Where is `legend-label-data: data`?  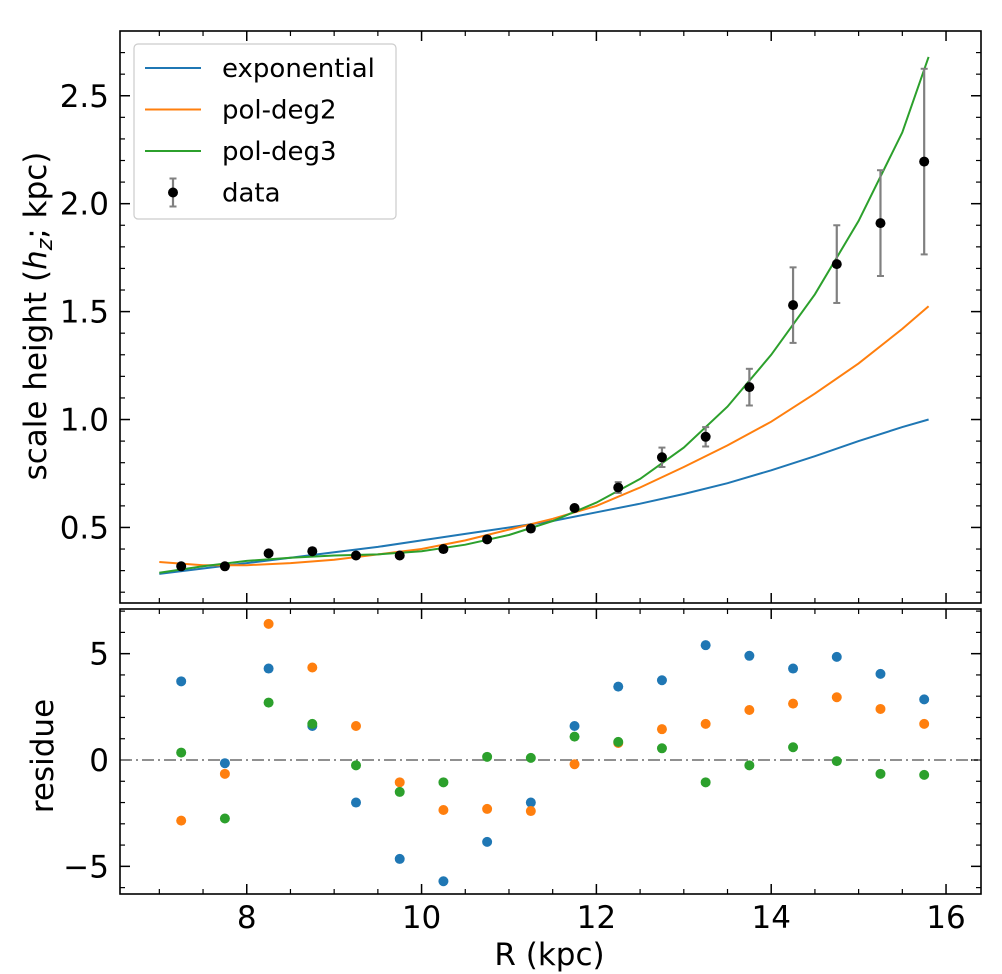 legend-label-data: data is located at coordinates (251, 194).